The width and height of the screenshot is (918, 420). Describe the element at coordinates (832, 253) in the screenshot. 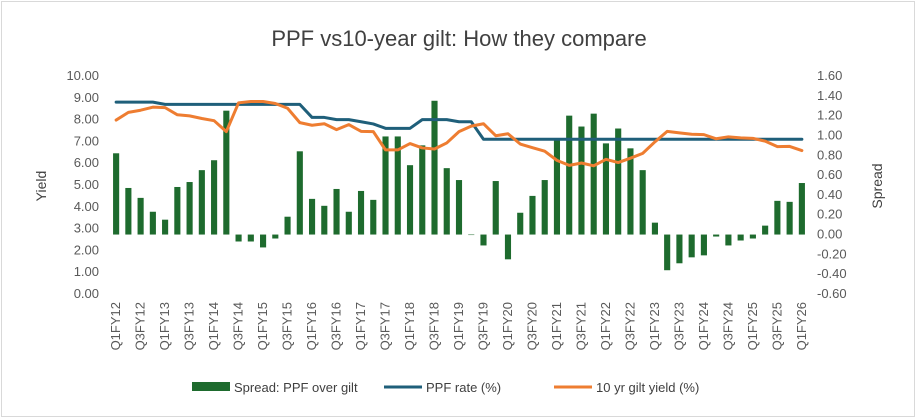

I see `right-tick-label: -0.20` at that location.